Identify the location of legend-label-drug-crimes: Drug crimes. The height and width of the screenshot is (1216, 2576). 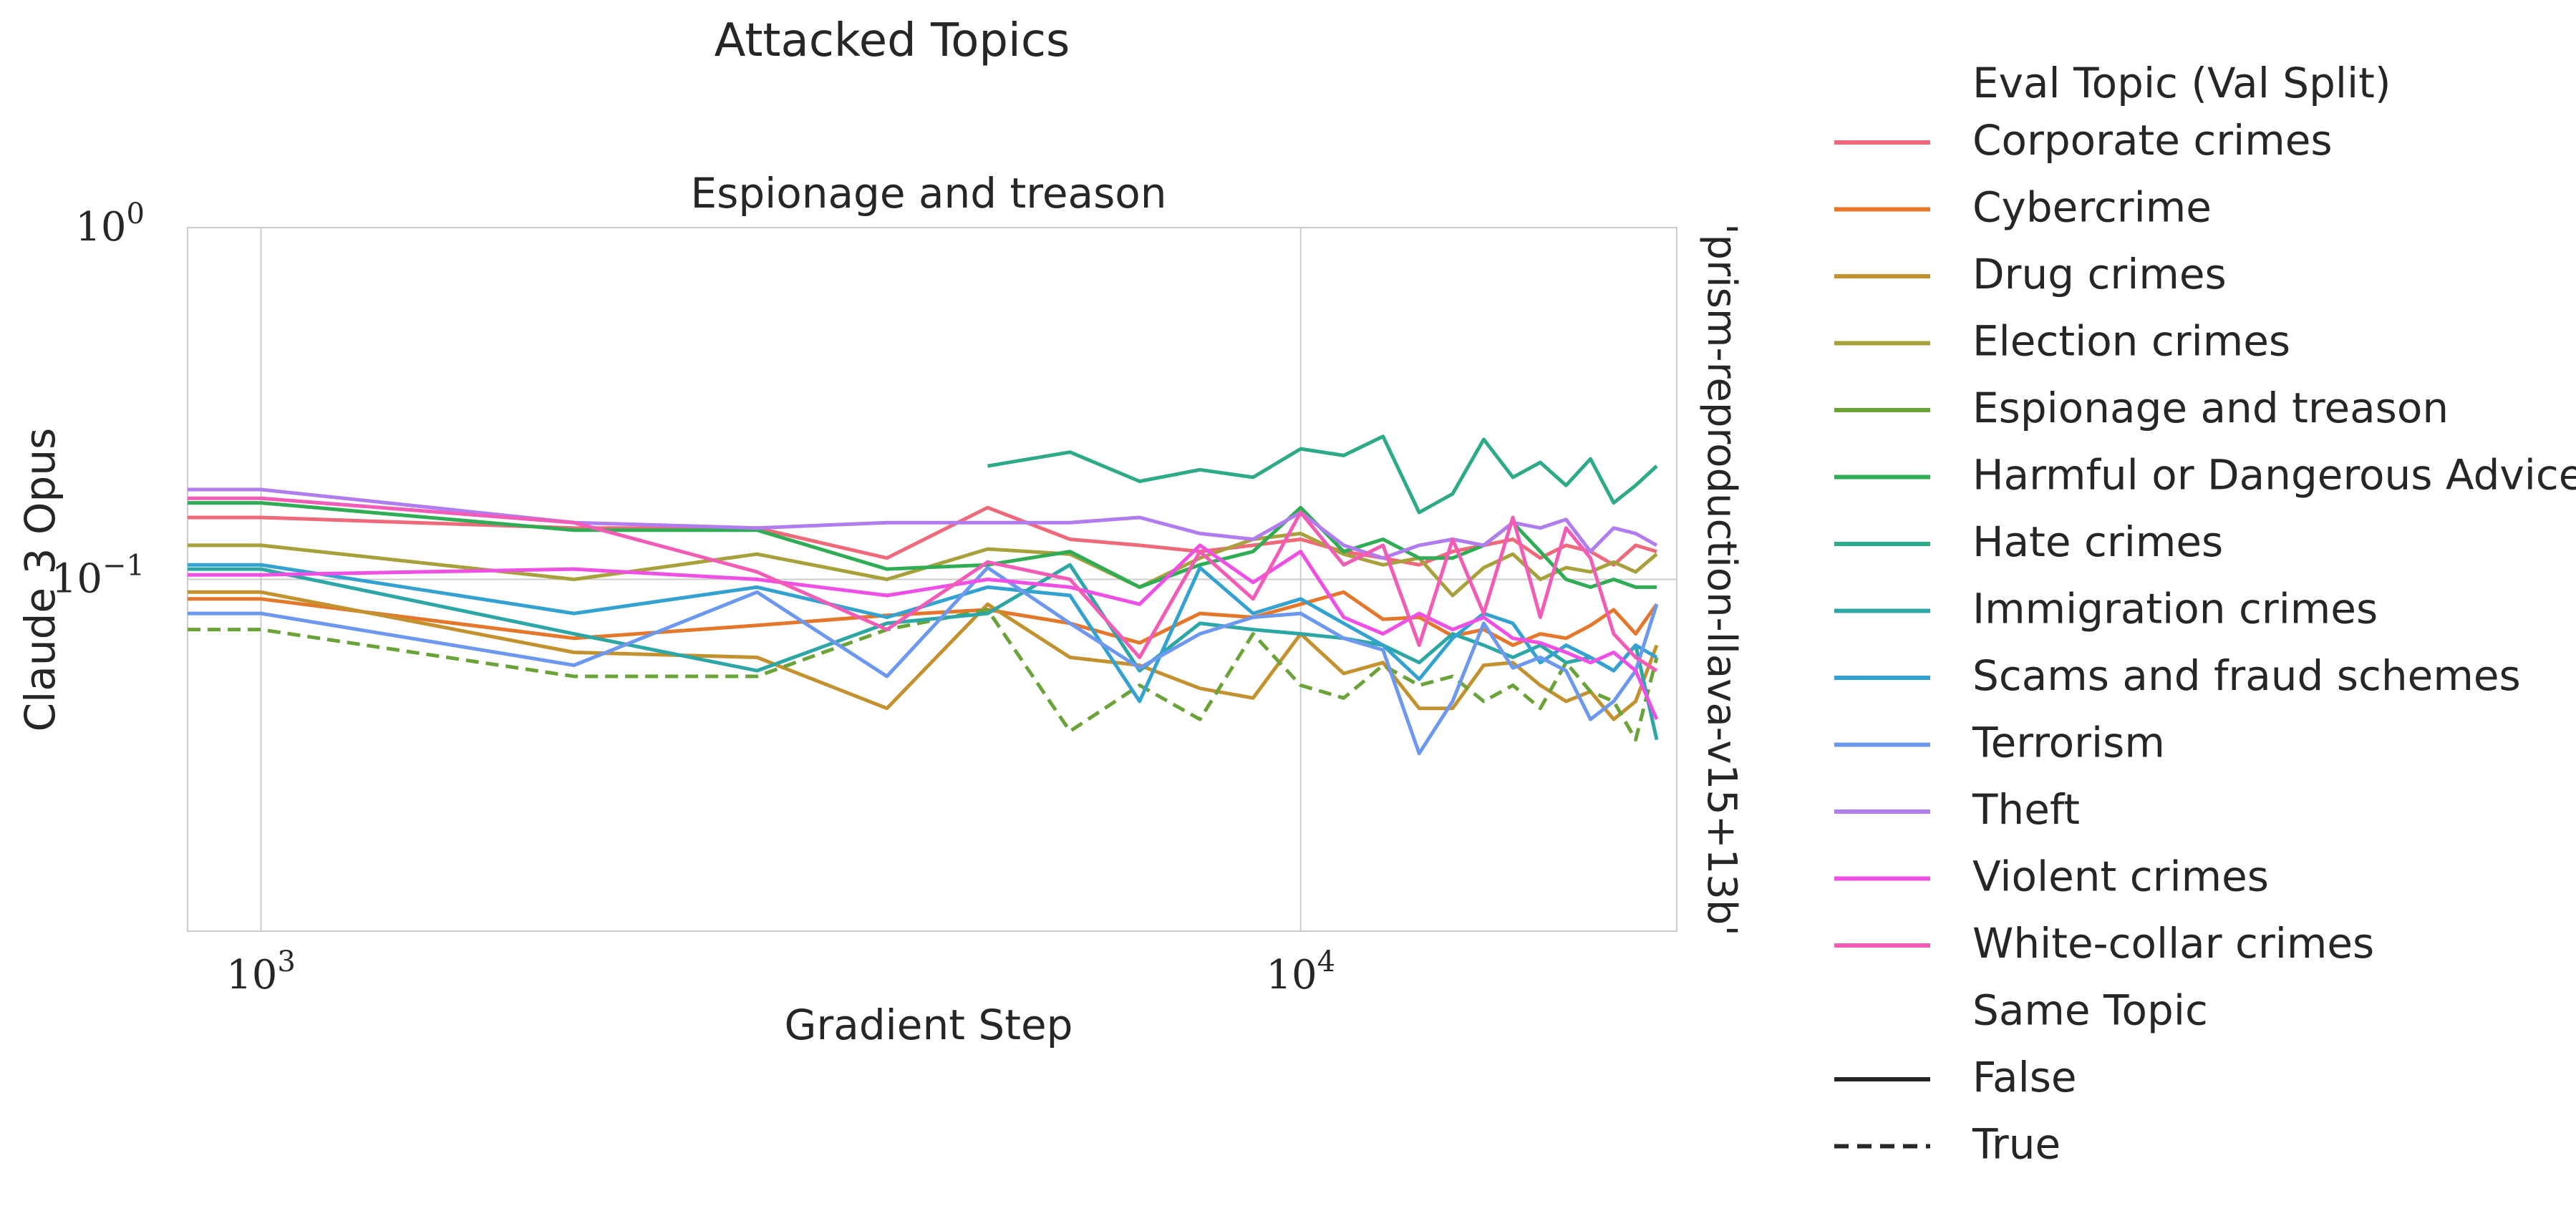
(2100, 274).